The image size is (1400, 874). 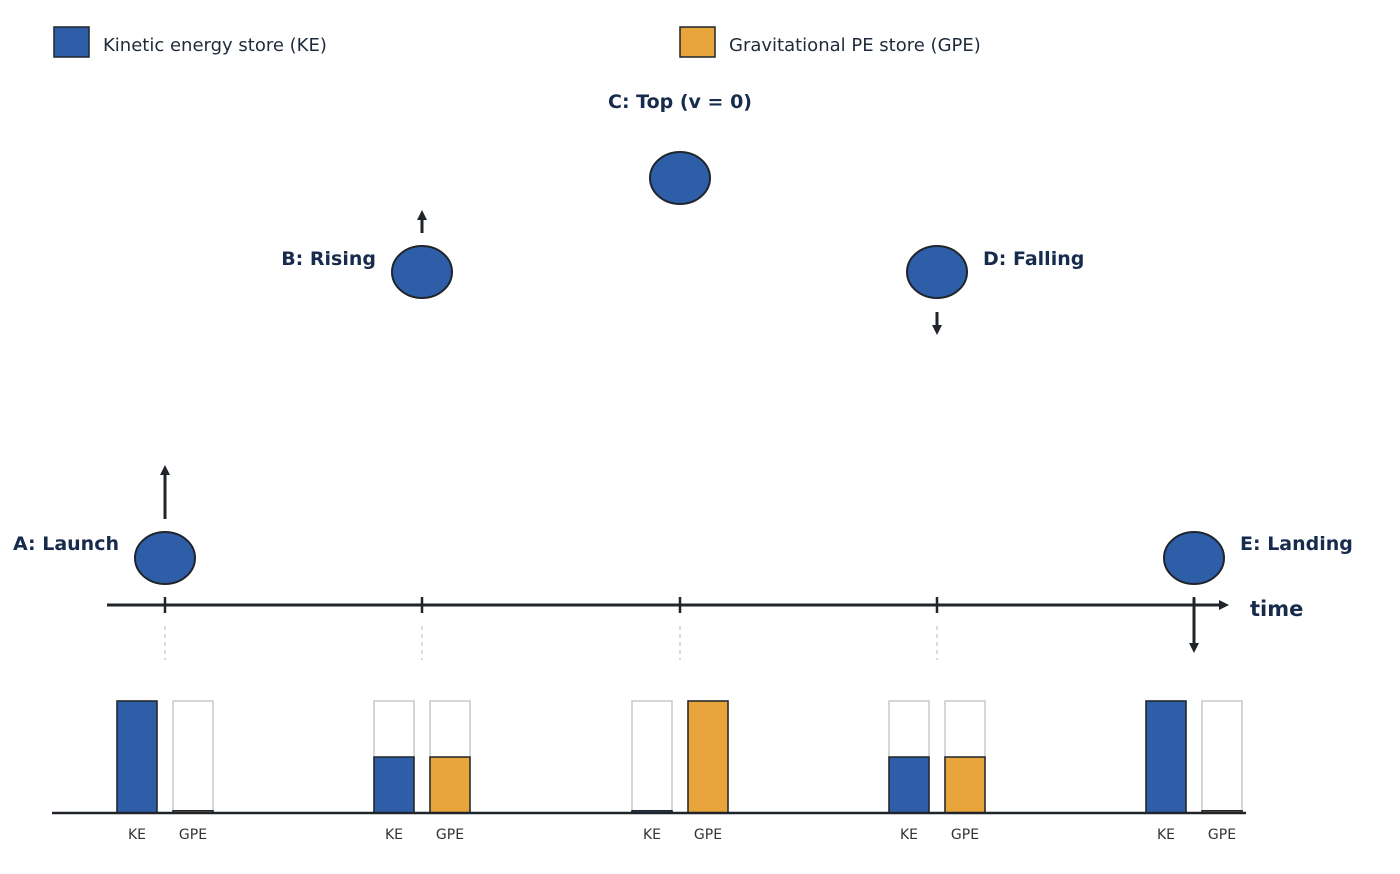 I want to click on legend-ke-swatch, so click(x=71, y=42).